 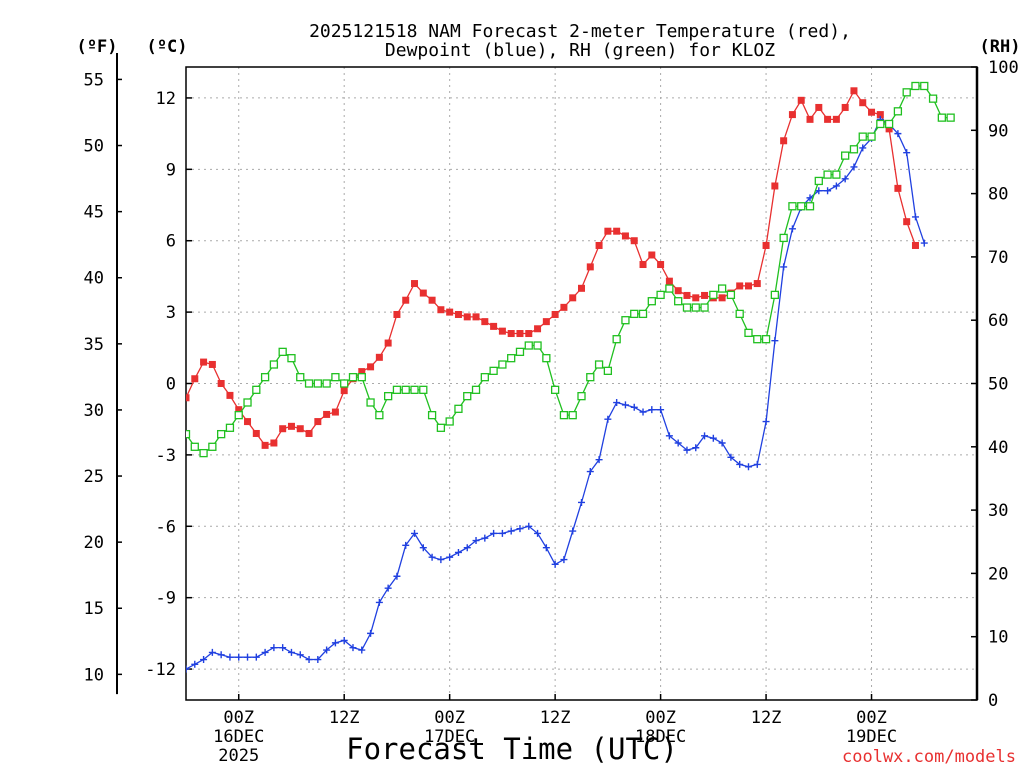 What do you see at coordinates (166, 99) in the screenshot?
I see `celsius-tick-label: 12` at bounding box center [166, 99].